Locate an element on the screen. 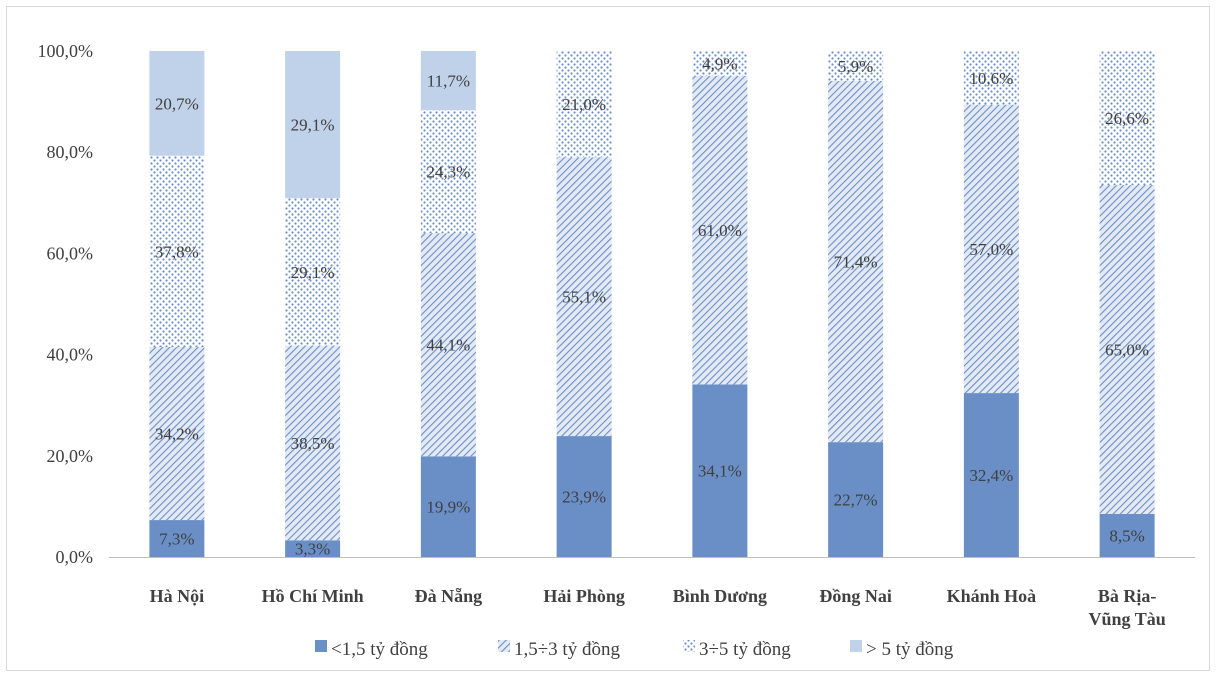 The height and width of the screenshot is (677, 1218). data-label: 19,9% is located at coordinates (448, 507).